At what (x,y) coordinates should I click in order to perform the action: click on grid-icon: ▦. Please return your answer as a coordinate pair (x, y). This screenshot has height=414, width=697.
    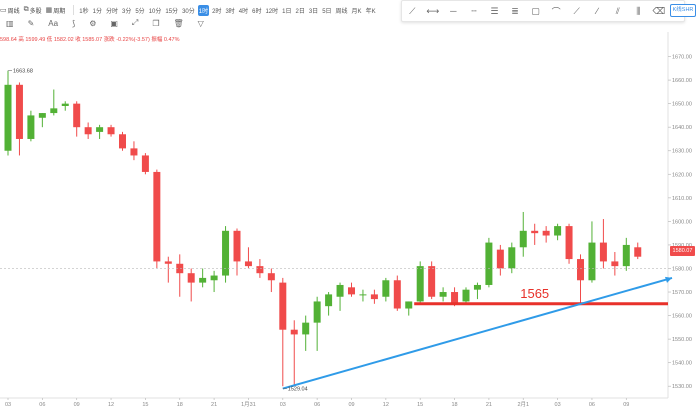
    Looking at the image, I should click on (49, 10).